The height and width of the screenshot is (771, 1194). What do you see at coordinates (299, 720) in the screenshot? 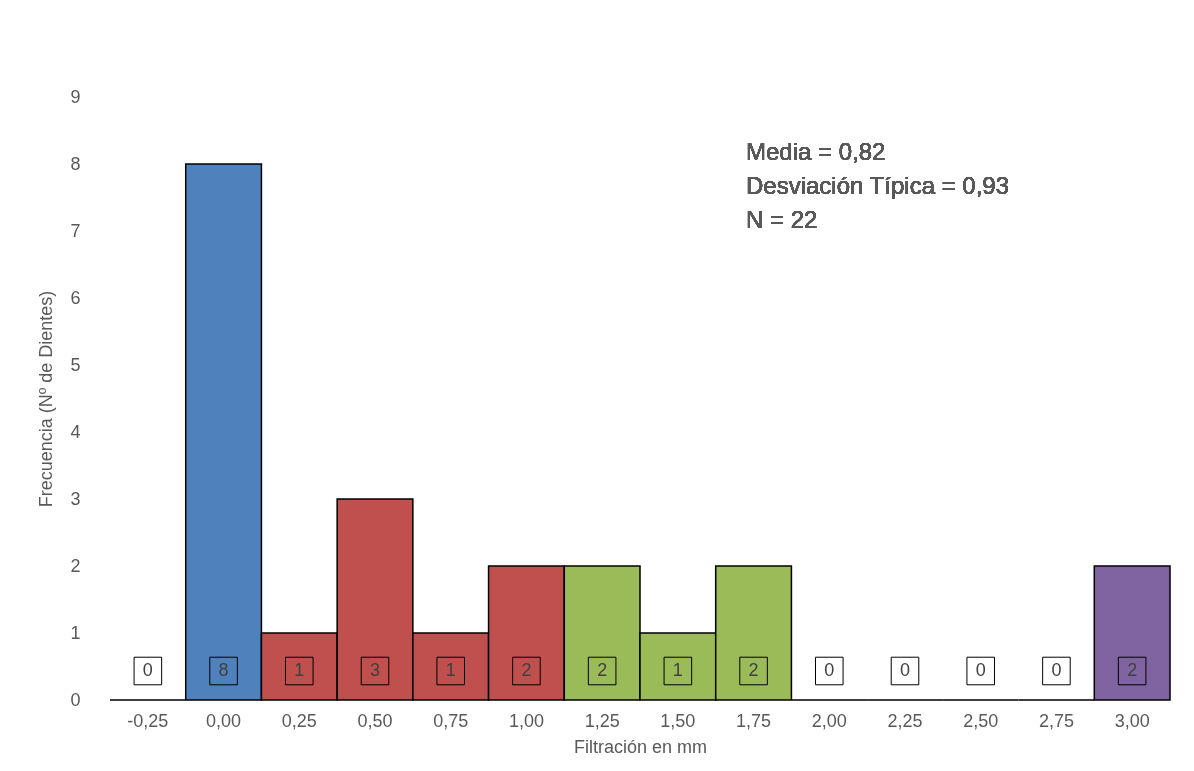
I see `x-tick-label: 0,25` at bounding box center [299, 720].